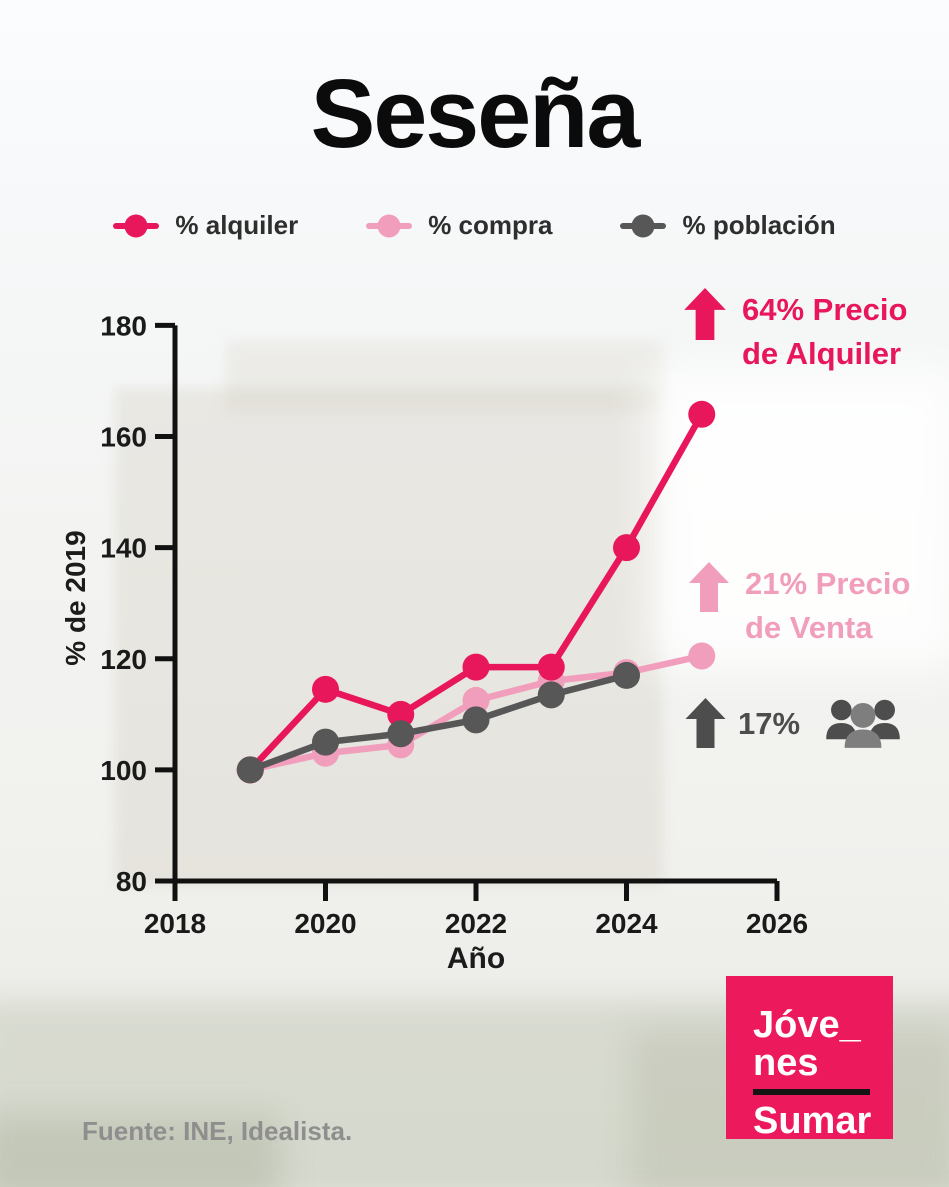  What do you see at coordinates (825, 309) in the screenshot?
I see `annotation-alquiler-line1: 64% Precio` at bounding box center [825, 309].